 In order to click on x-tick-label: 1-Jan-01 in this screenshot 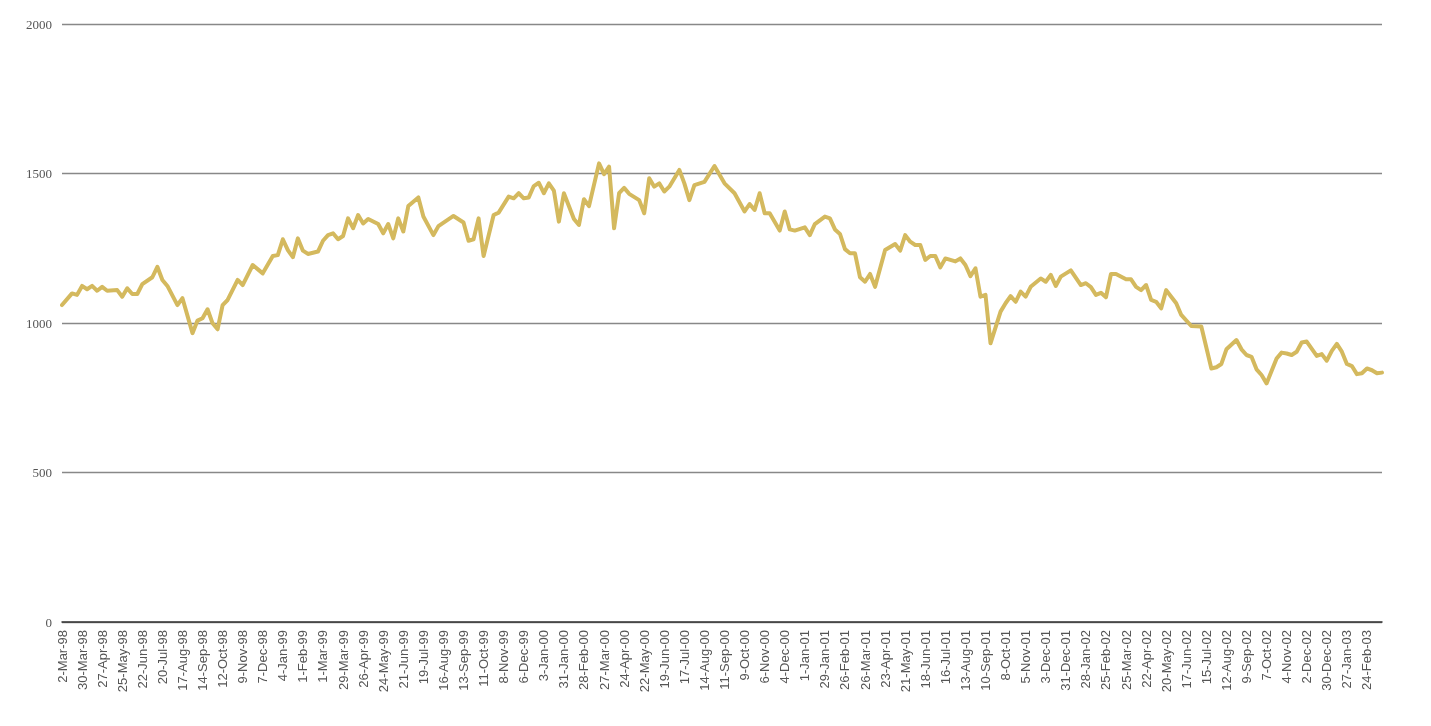, I will do `click(805, 656)`.